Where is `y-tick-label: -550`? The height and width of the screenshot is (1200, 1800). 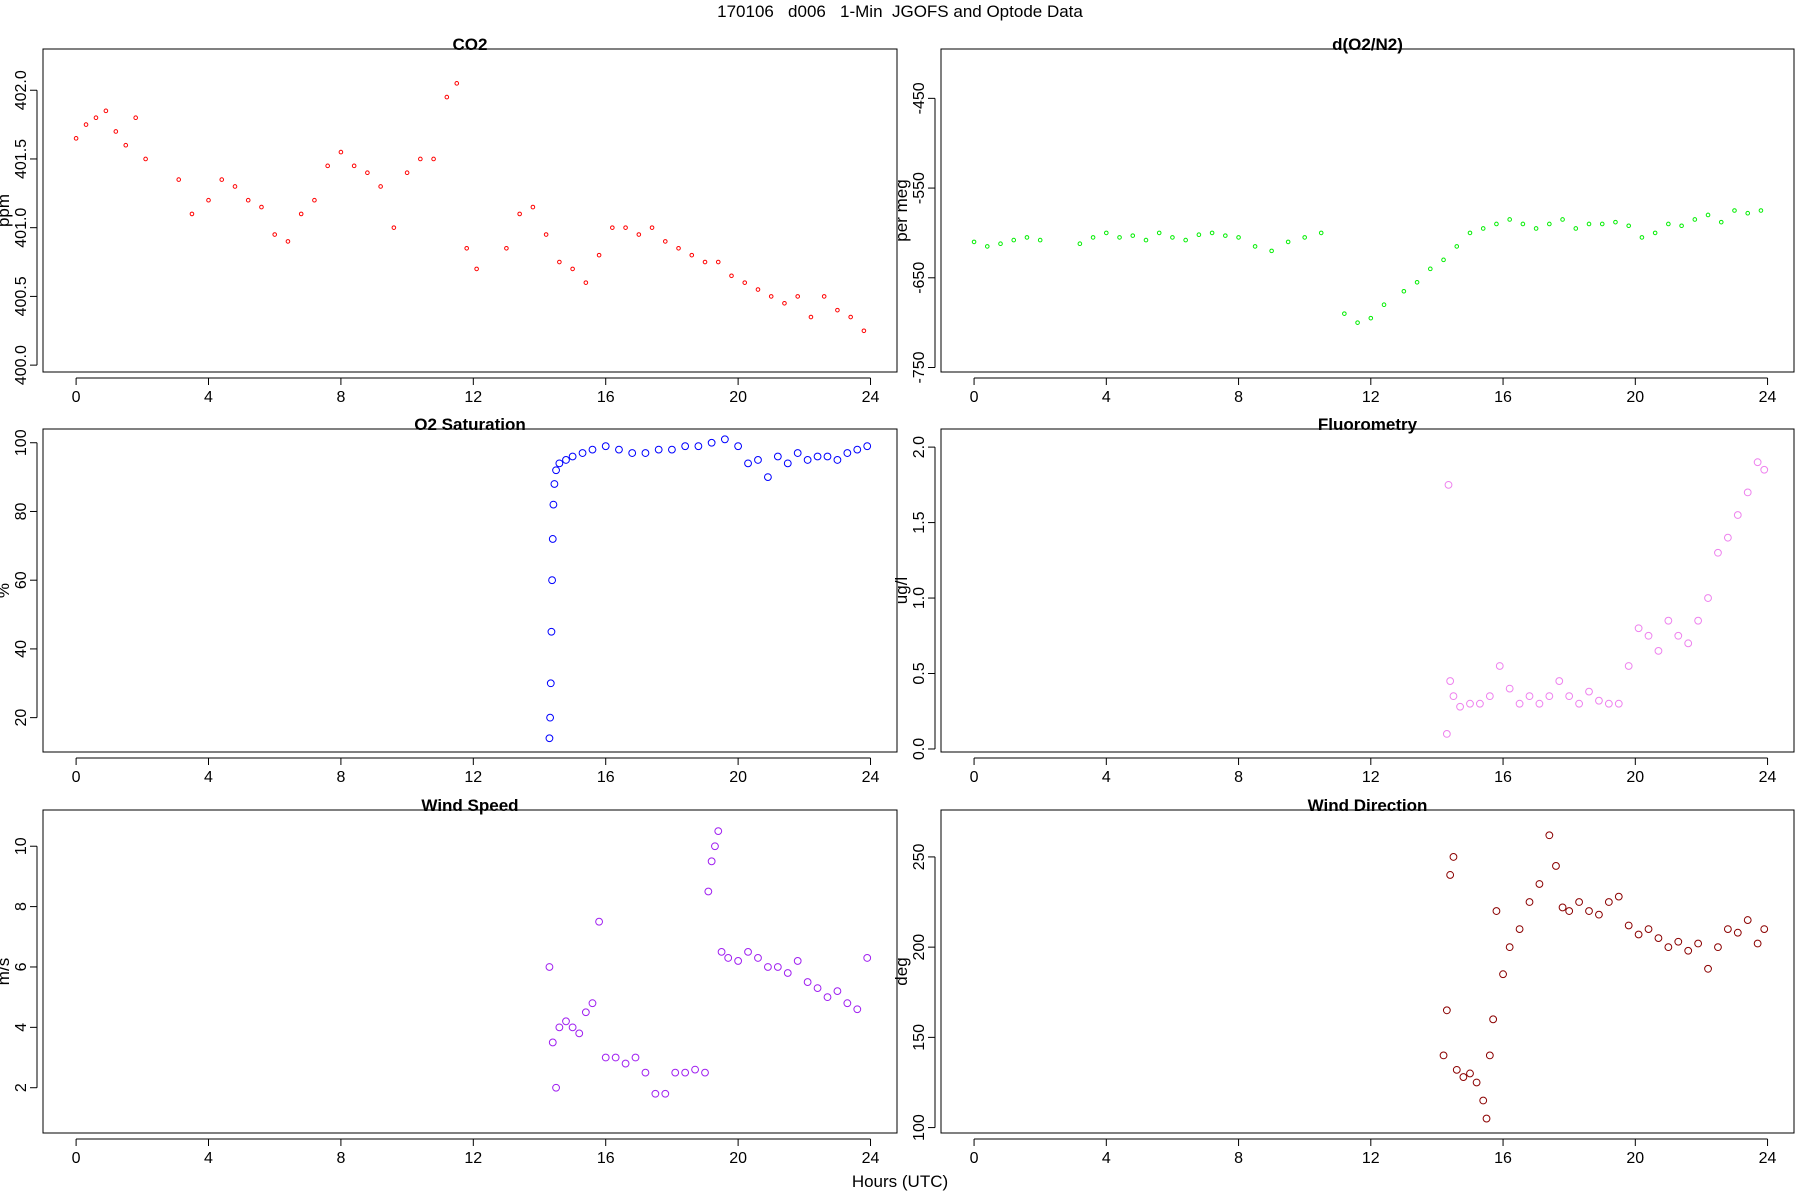
y-tick-label: -550 is located at coordinates (919, 188).